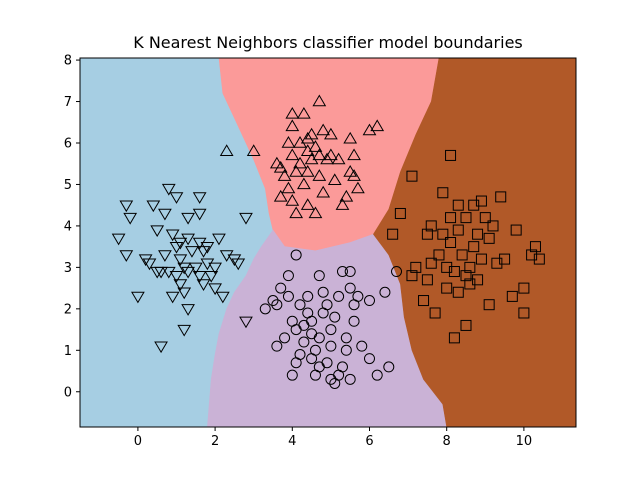 The height and width of the screenshot is (480, 640). I want to click on y-tick-label: 1, so click(68, 351).